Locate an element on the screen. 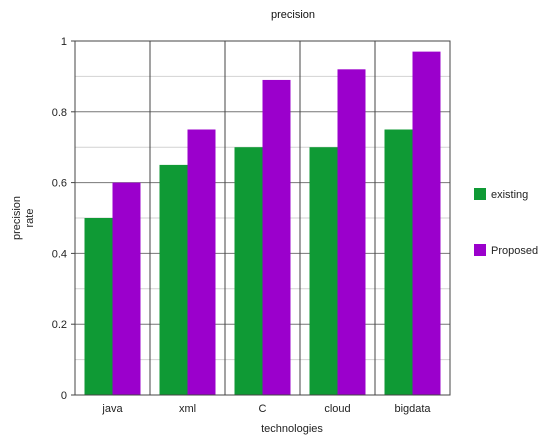  chart-title: precision is located at coordinates (293, 15).